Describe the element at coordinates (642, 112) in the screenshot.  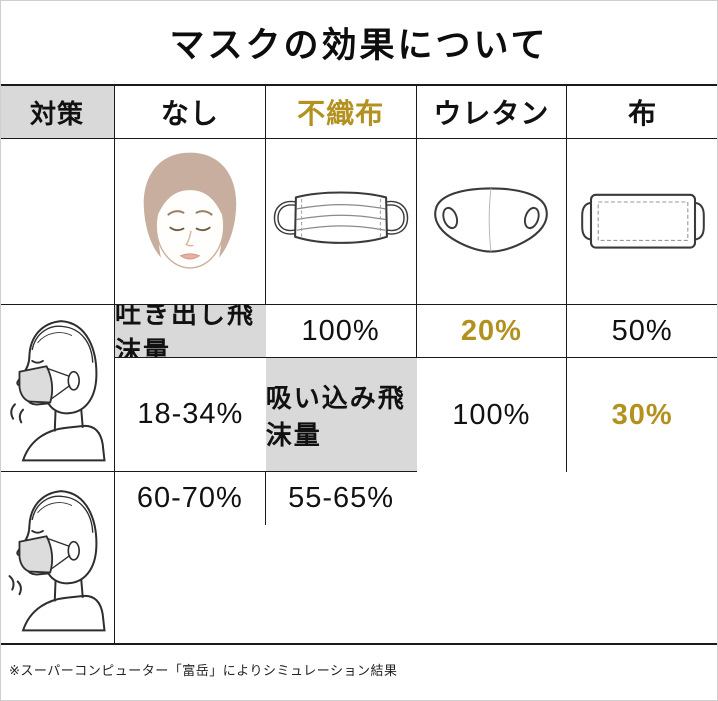
I see `col-header-cloth: 布` at that location.